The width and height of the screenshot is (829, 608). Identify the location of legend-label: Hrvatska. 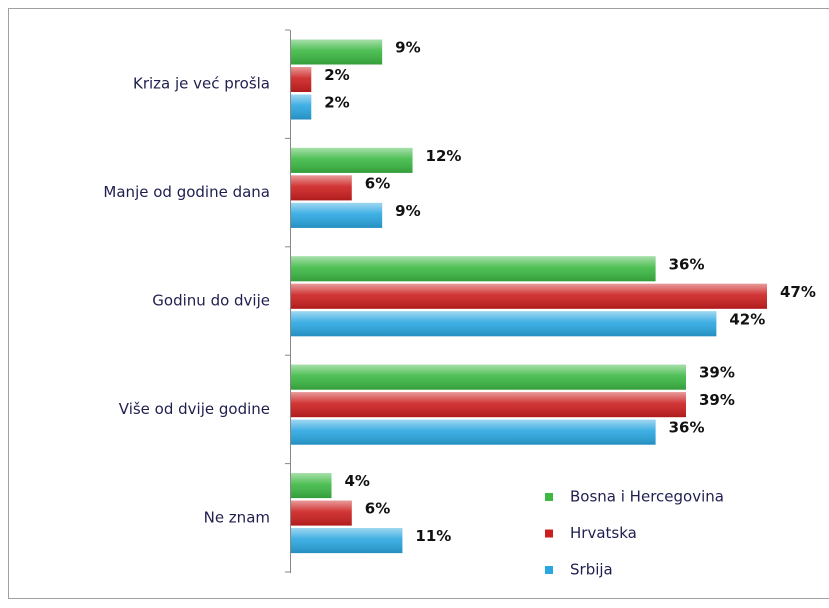
(603, 533).